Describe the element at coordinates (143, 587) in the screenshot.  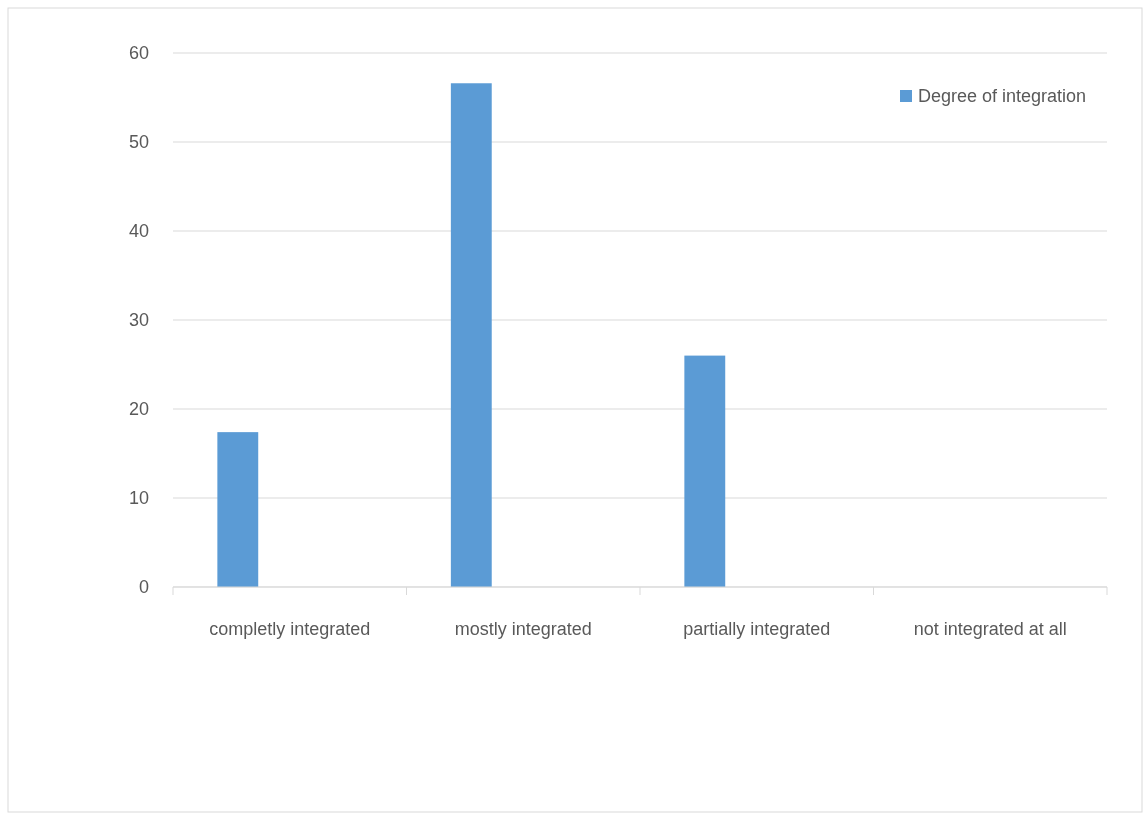
I see `y-tick-label: 0` at that location.